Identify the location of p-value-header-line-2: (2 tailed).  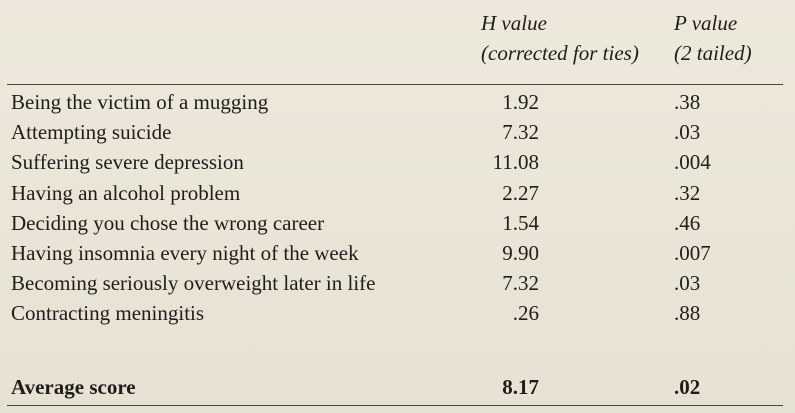
(713, 53).